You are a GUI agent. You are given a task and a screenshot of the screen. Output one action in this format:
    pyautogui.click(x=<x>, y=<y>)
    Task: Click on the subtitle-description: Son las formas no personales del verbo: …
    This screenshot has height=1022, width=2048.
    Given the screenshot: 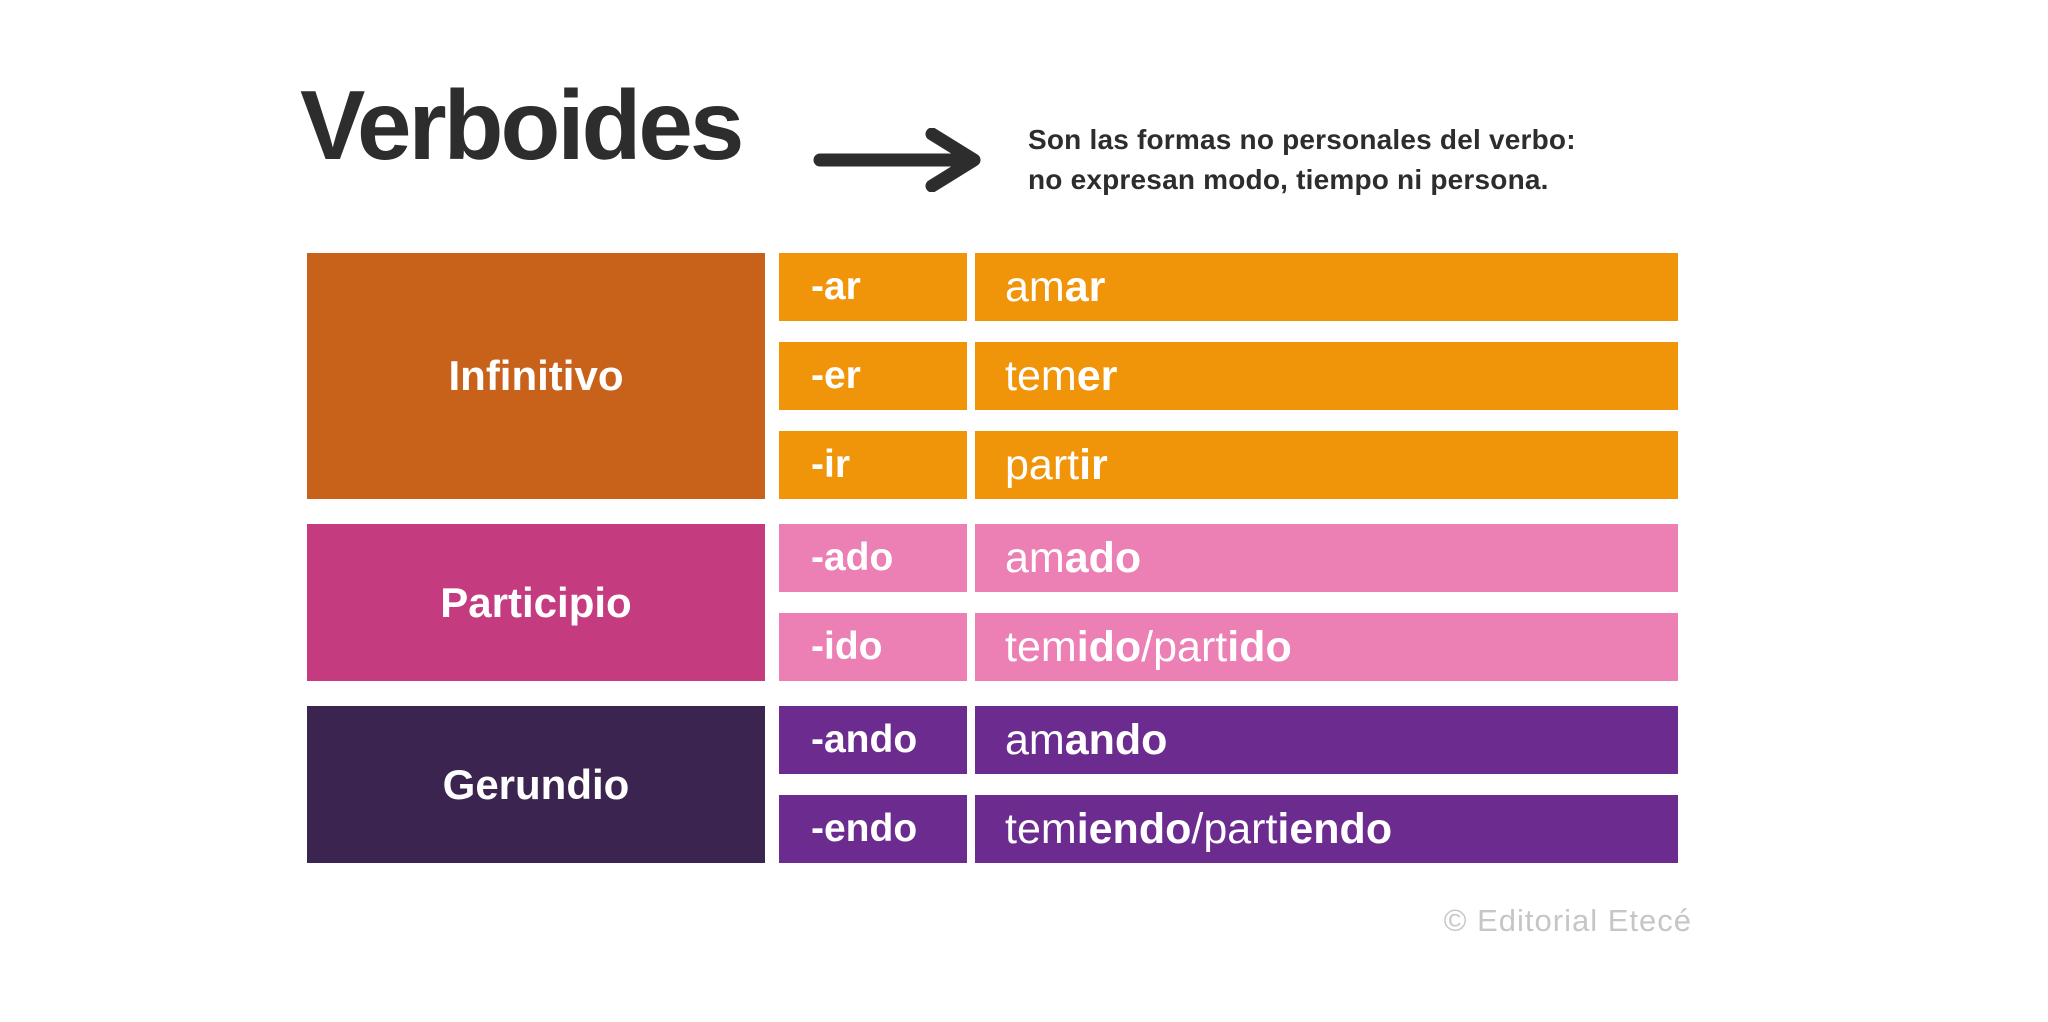 What is the action you would take?
    pyautogui.click(x=1302, y=160)
    